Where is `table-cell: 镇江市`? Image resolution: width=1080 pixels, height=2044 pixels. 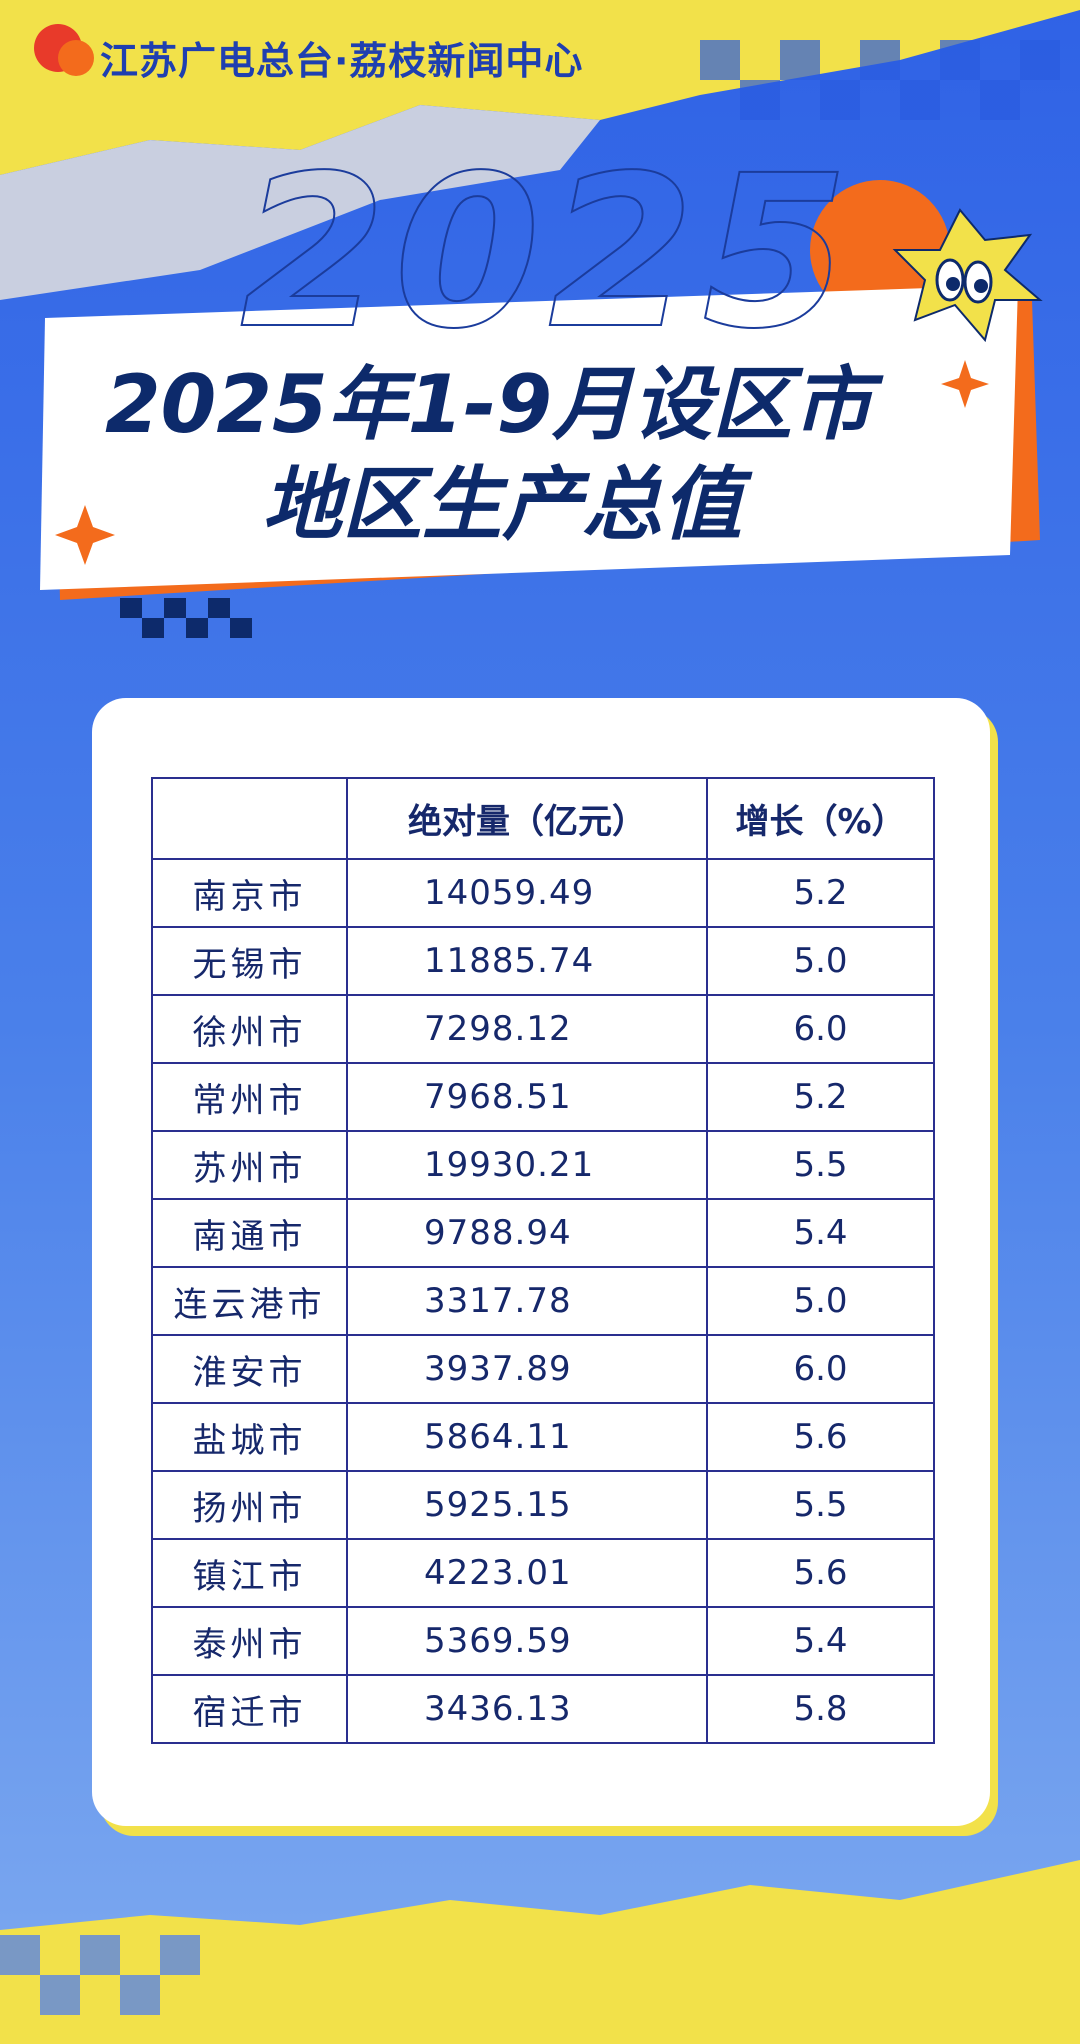 table-cell: 镇江市 is located at coordinates (249, 1573).